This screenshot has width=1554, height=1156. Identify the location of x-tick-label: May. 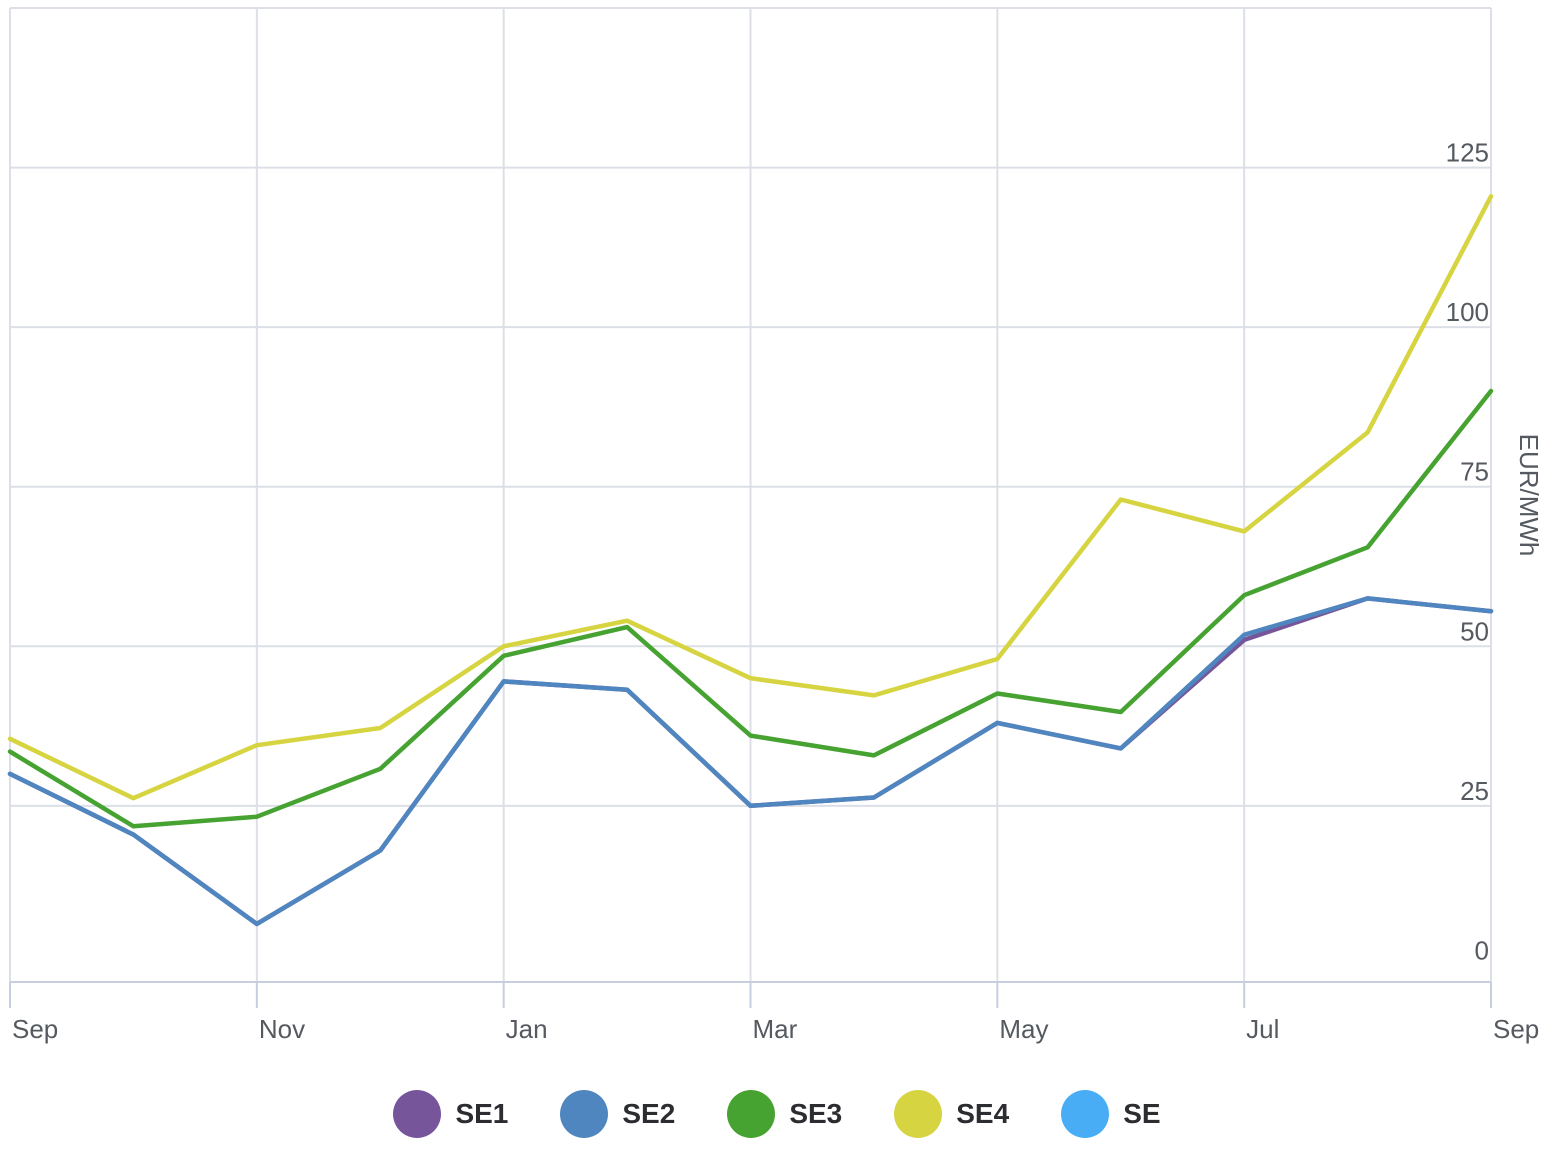
(1023, 1029).